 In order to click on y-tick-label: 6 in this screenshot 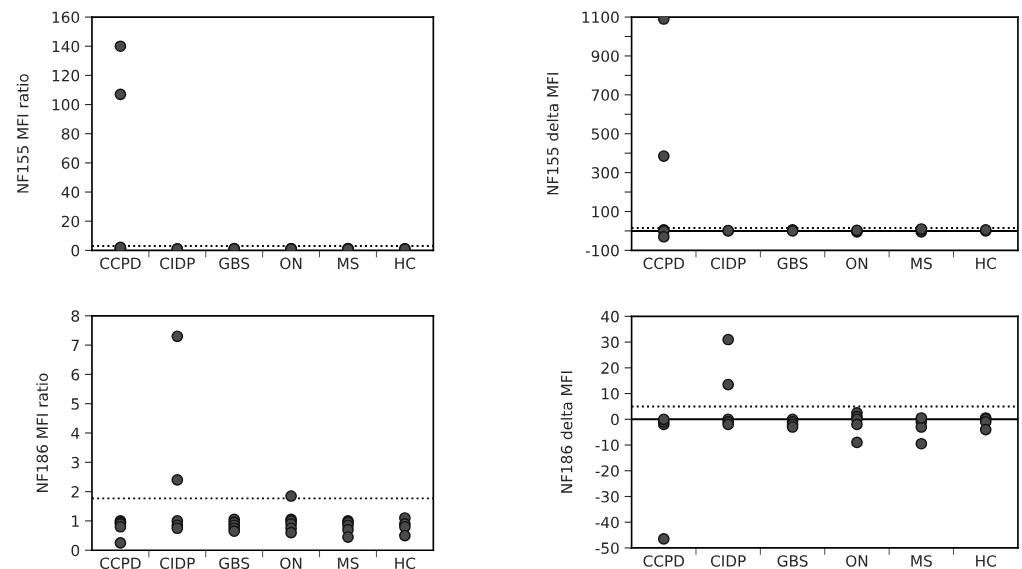, I will do `click(75, 374)`.